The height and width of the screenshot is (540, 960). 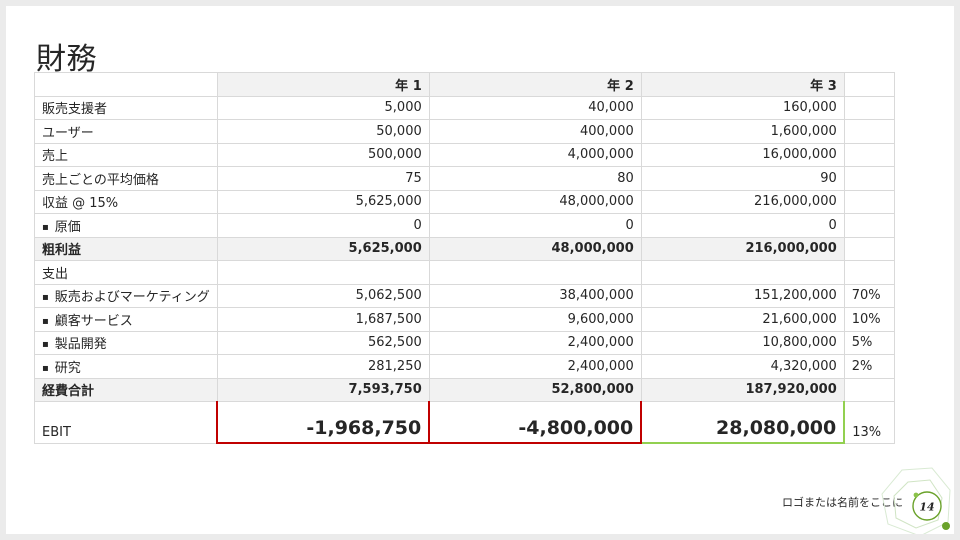 I want to click on row-label: 支出, so click(x=126, y=272).